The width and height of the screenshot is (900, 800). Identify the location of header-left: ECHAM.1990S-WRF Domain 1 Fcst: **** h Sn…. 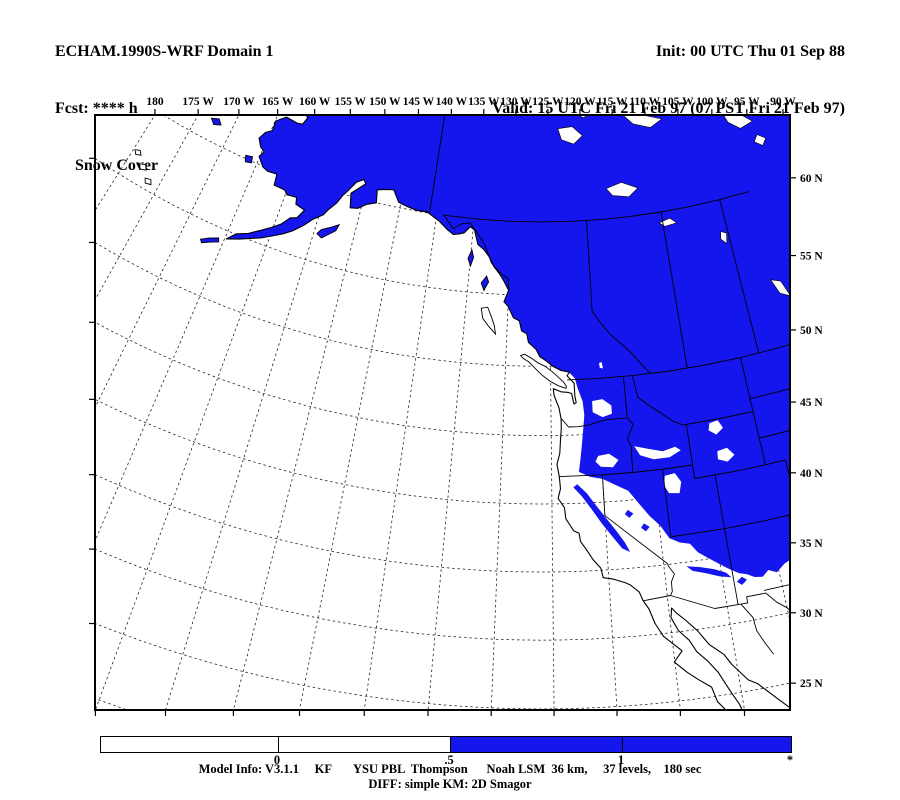
(164, 108).